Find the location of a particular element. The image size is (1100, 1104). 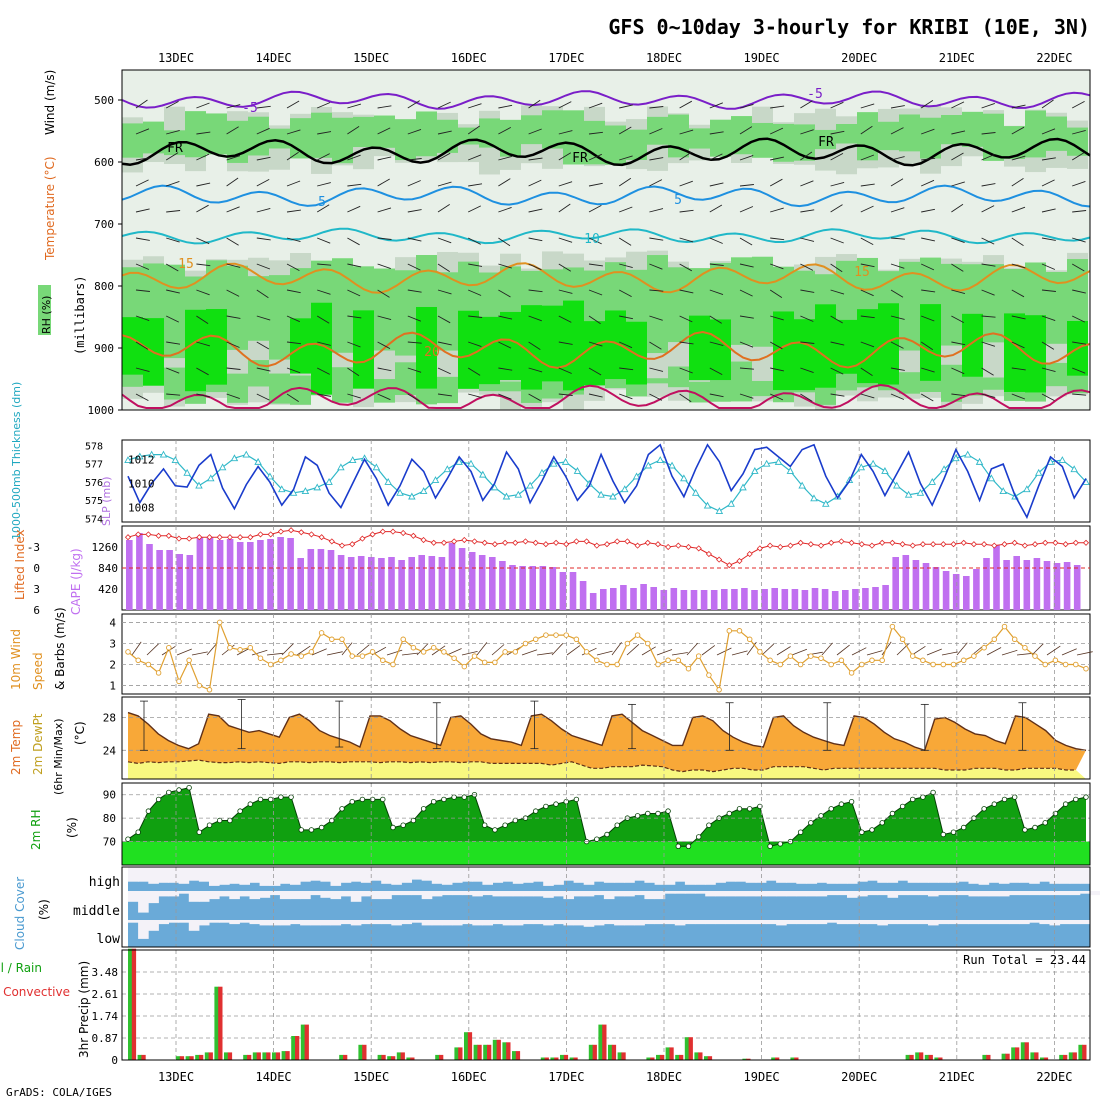

chart-title: GFS 0~10day 3-hourly for KRIBI (10E, 3N) is located at coordinates (849, 27).